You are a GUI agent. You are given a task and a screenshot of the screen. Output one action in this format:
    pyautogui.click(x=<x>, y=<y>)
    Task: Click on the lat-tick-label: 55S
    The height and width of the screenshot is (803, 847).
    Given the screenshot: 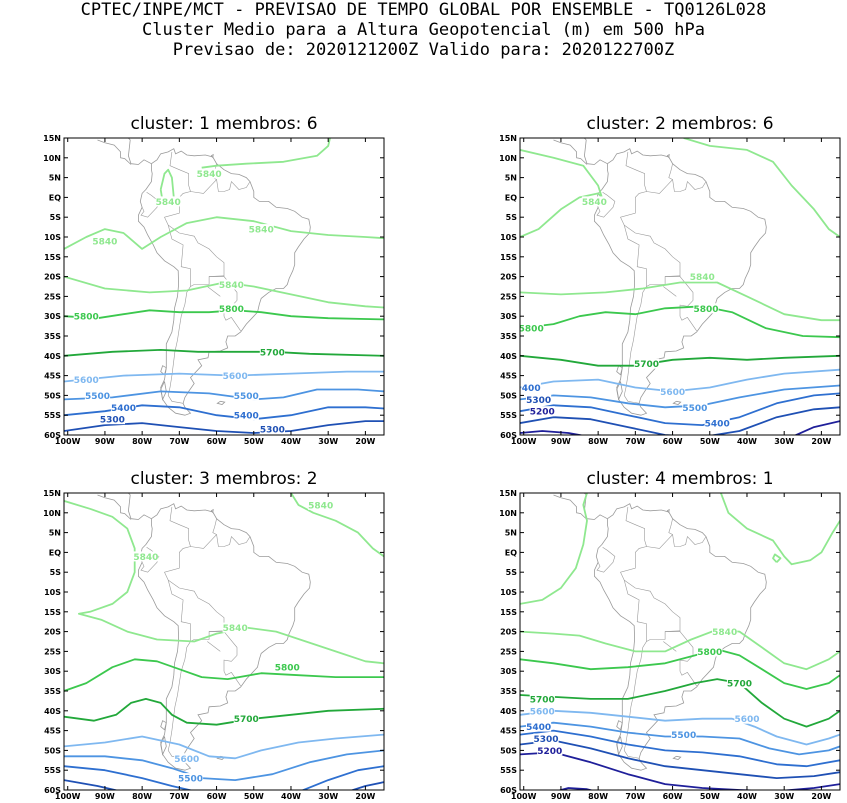 What is the action you would take?
    pyautogui.click(x=52, y=415)
    